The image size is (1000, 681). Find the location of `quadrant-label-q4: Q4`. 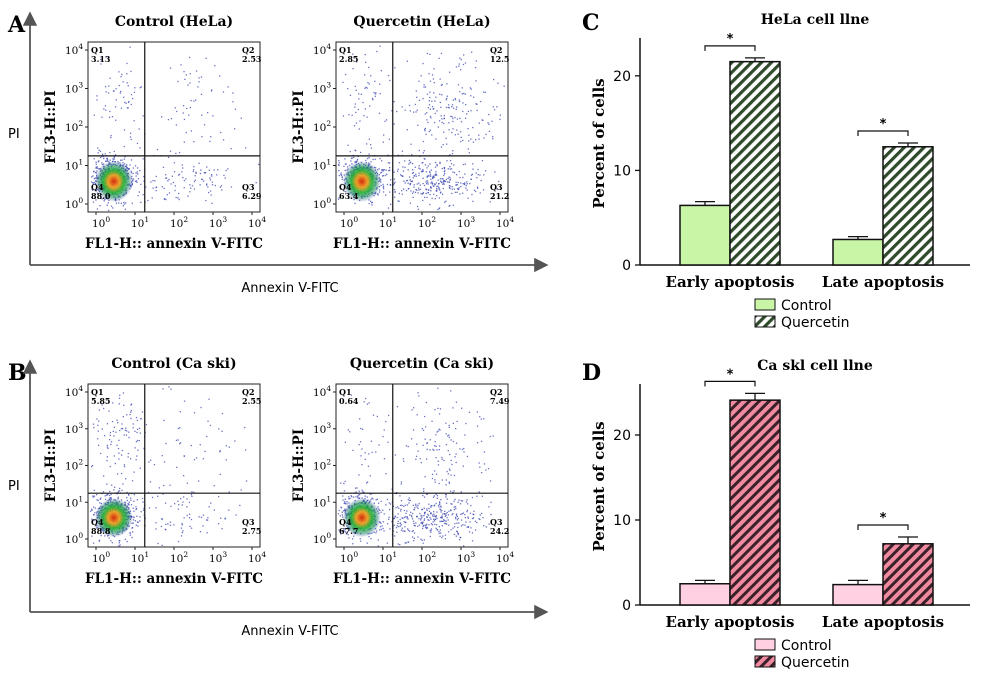

quadrant-label-q4: Q4 is located at coordinates (345, 187).